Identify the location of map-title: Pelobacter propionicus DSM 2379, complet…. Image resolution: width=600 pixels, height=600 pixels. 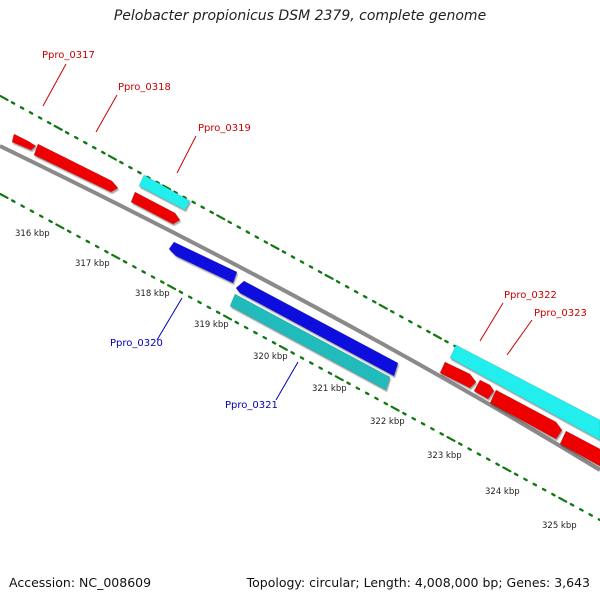
(300, 16).